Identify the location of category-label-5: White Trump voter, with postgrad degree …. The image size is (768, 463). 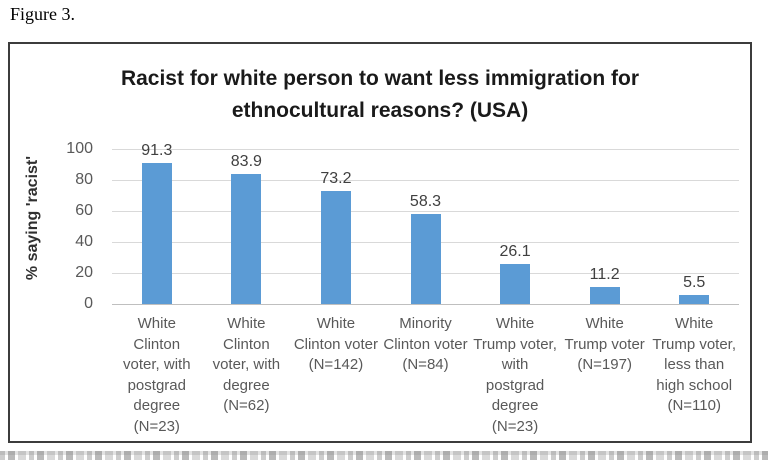
(515, 375).